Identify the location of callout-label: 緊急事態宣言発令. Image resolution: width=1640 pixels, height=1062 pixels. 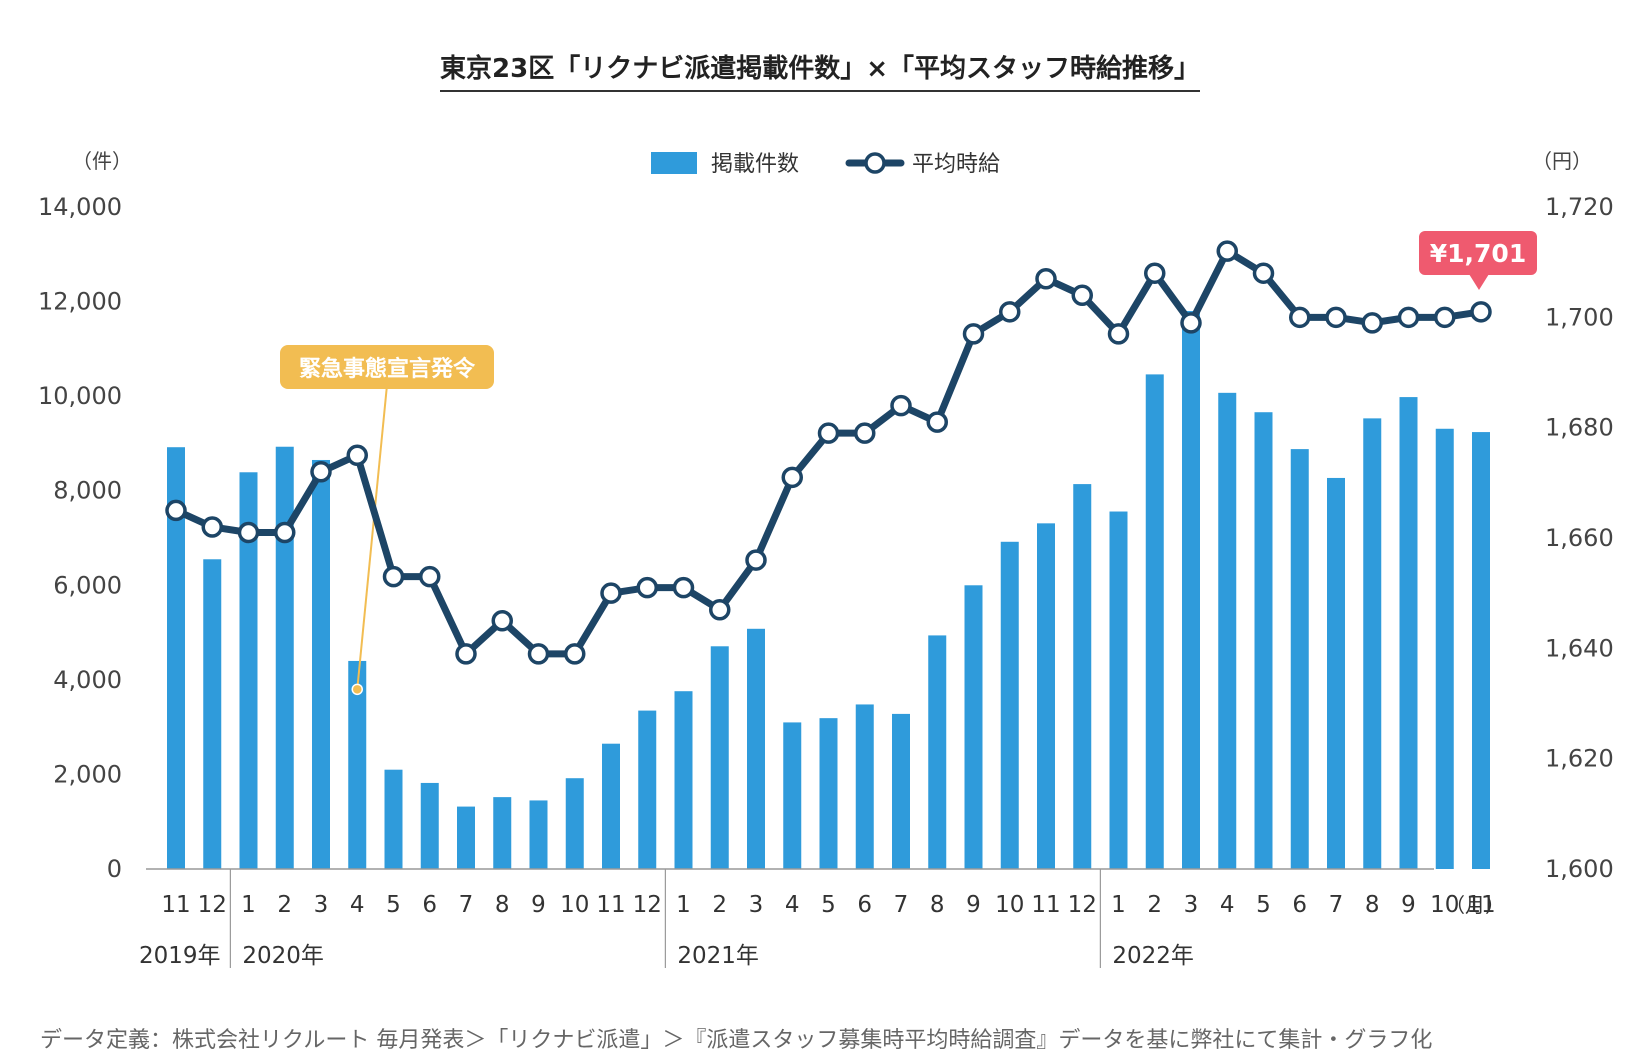
(387, 369).